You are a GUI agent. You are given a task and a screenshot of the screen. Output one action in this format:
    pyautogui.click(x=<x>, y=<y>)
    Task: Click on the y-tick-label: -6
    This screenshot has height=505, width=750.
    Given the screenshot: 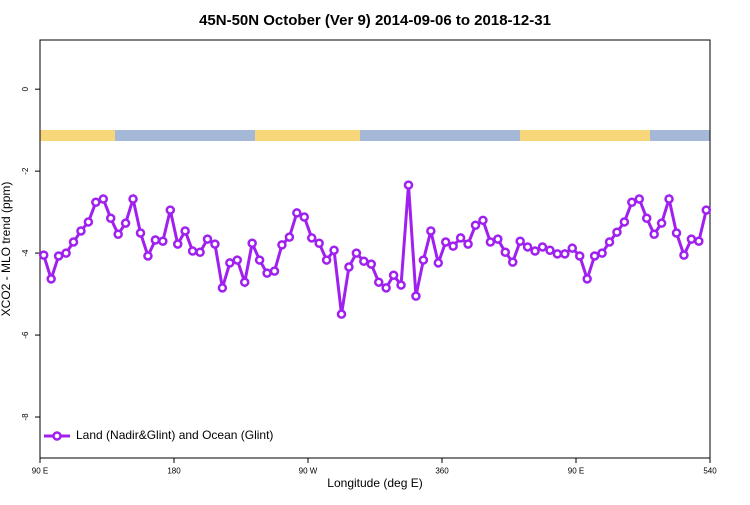 What is the action you would take?
    pyautogui.click(x=25, y=335)
    